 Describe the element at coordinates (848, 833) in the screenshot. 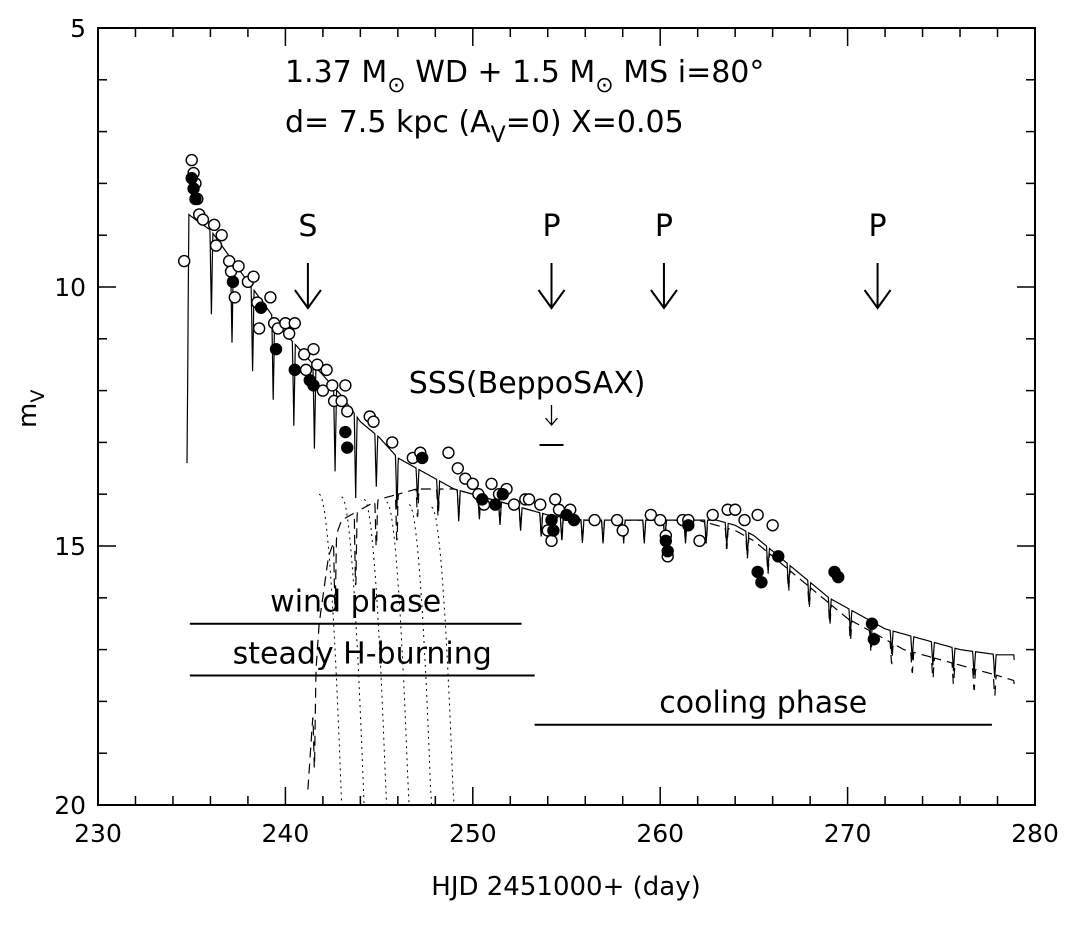

I see `x-tick-label: 270` at that location.